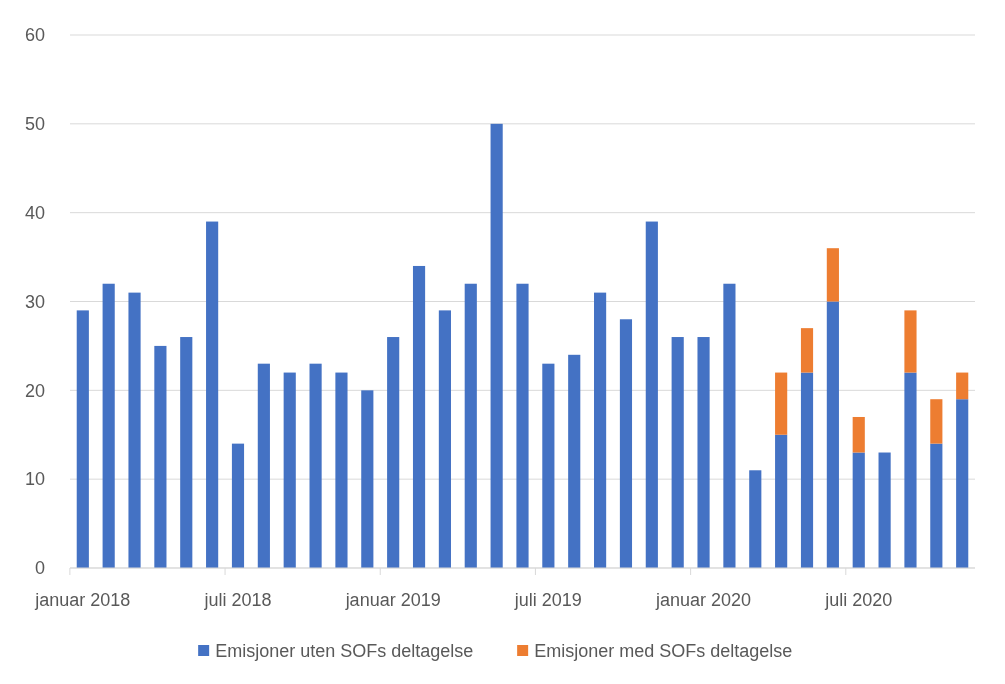 This screenshot has width=1005, height=684. I want to click on x-tick-label: januar 2020, so click(703, 600).